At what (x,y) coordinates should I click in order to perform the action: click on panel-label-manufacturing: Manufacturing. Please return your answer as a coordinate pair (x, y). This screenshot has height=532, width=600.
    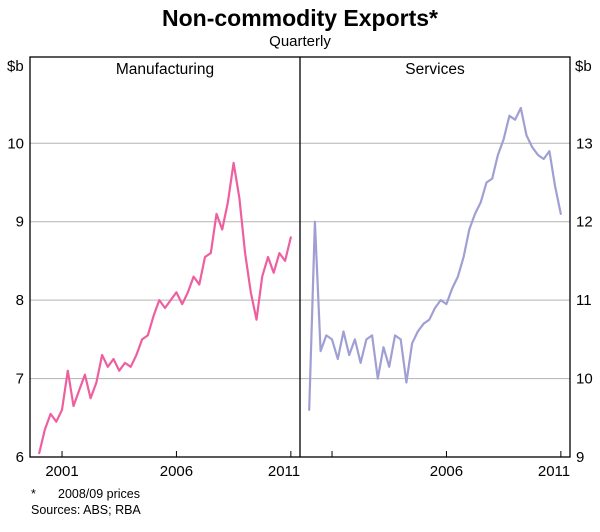
    Looking at the image, I should click on (165, 69).